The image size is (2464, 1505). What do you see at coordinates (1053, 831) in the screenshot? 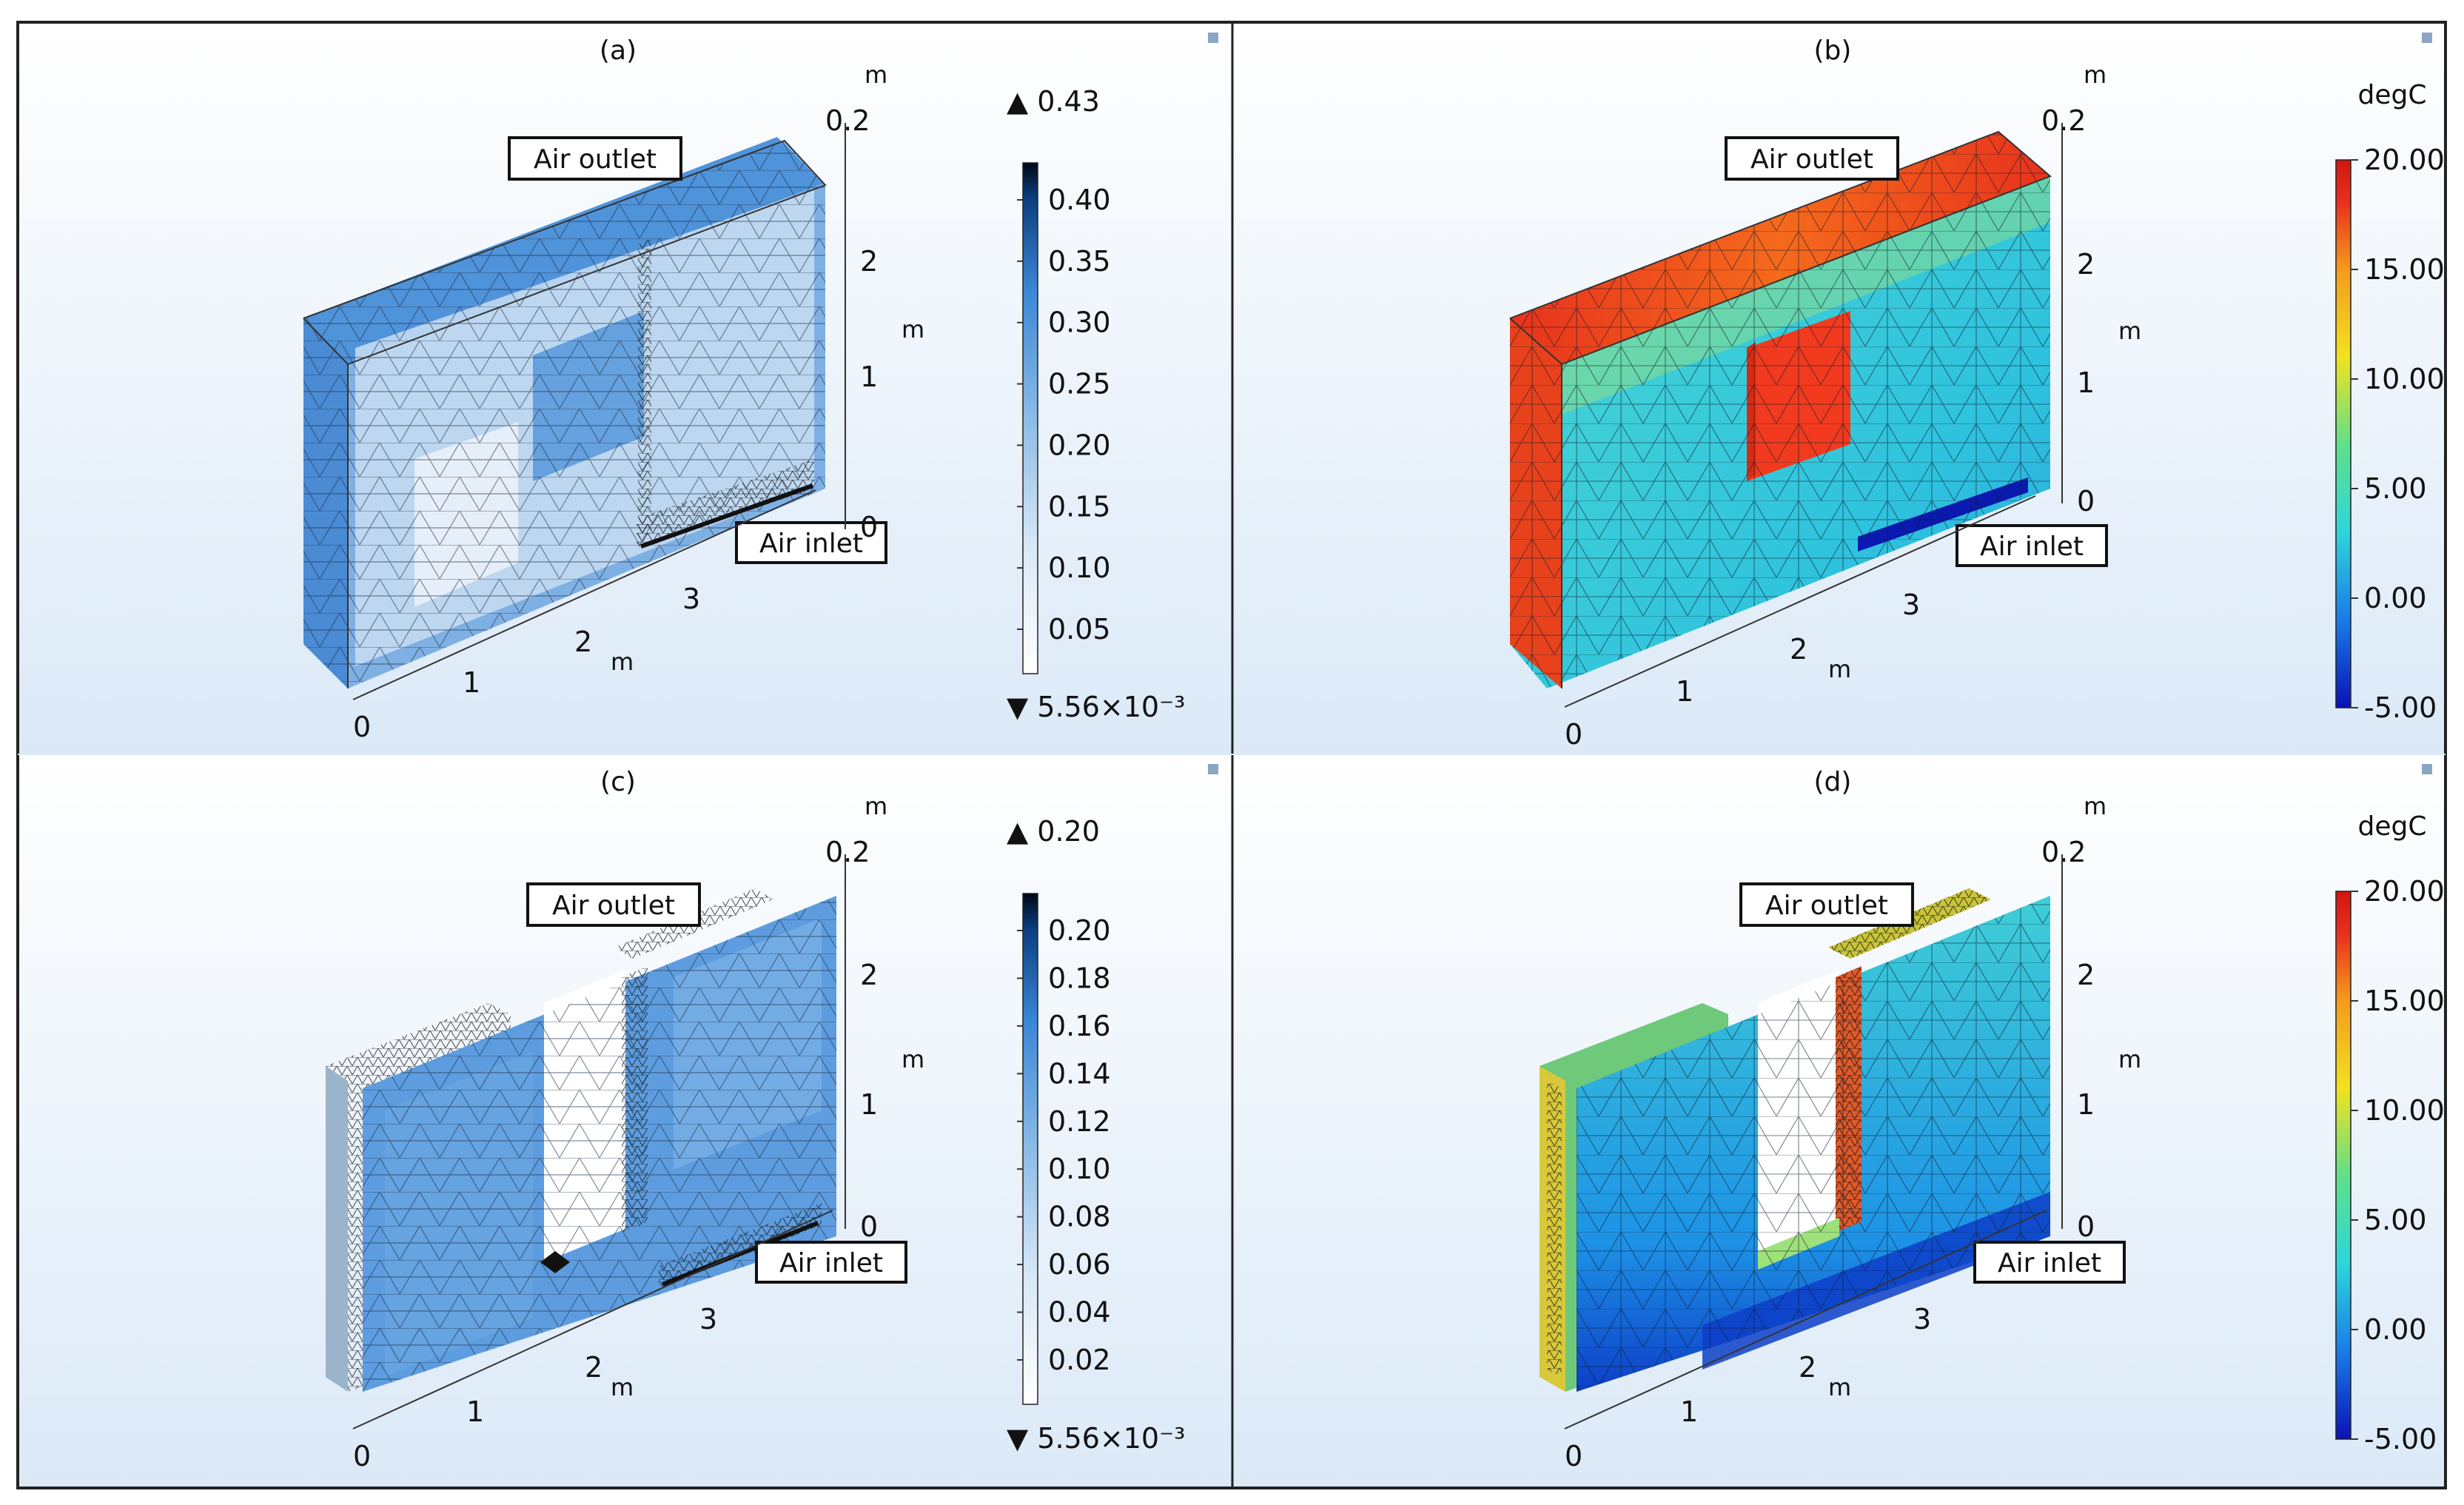
I see `colorbar-max-marker: ▲ 0.20` at bounding box center [1053, 831].